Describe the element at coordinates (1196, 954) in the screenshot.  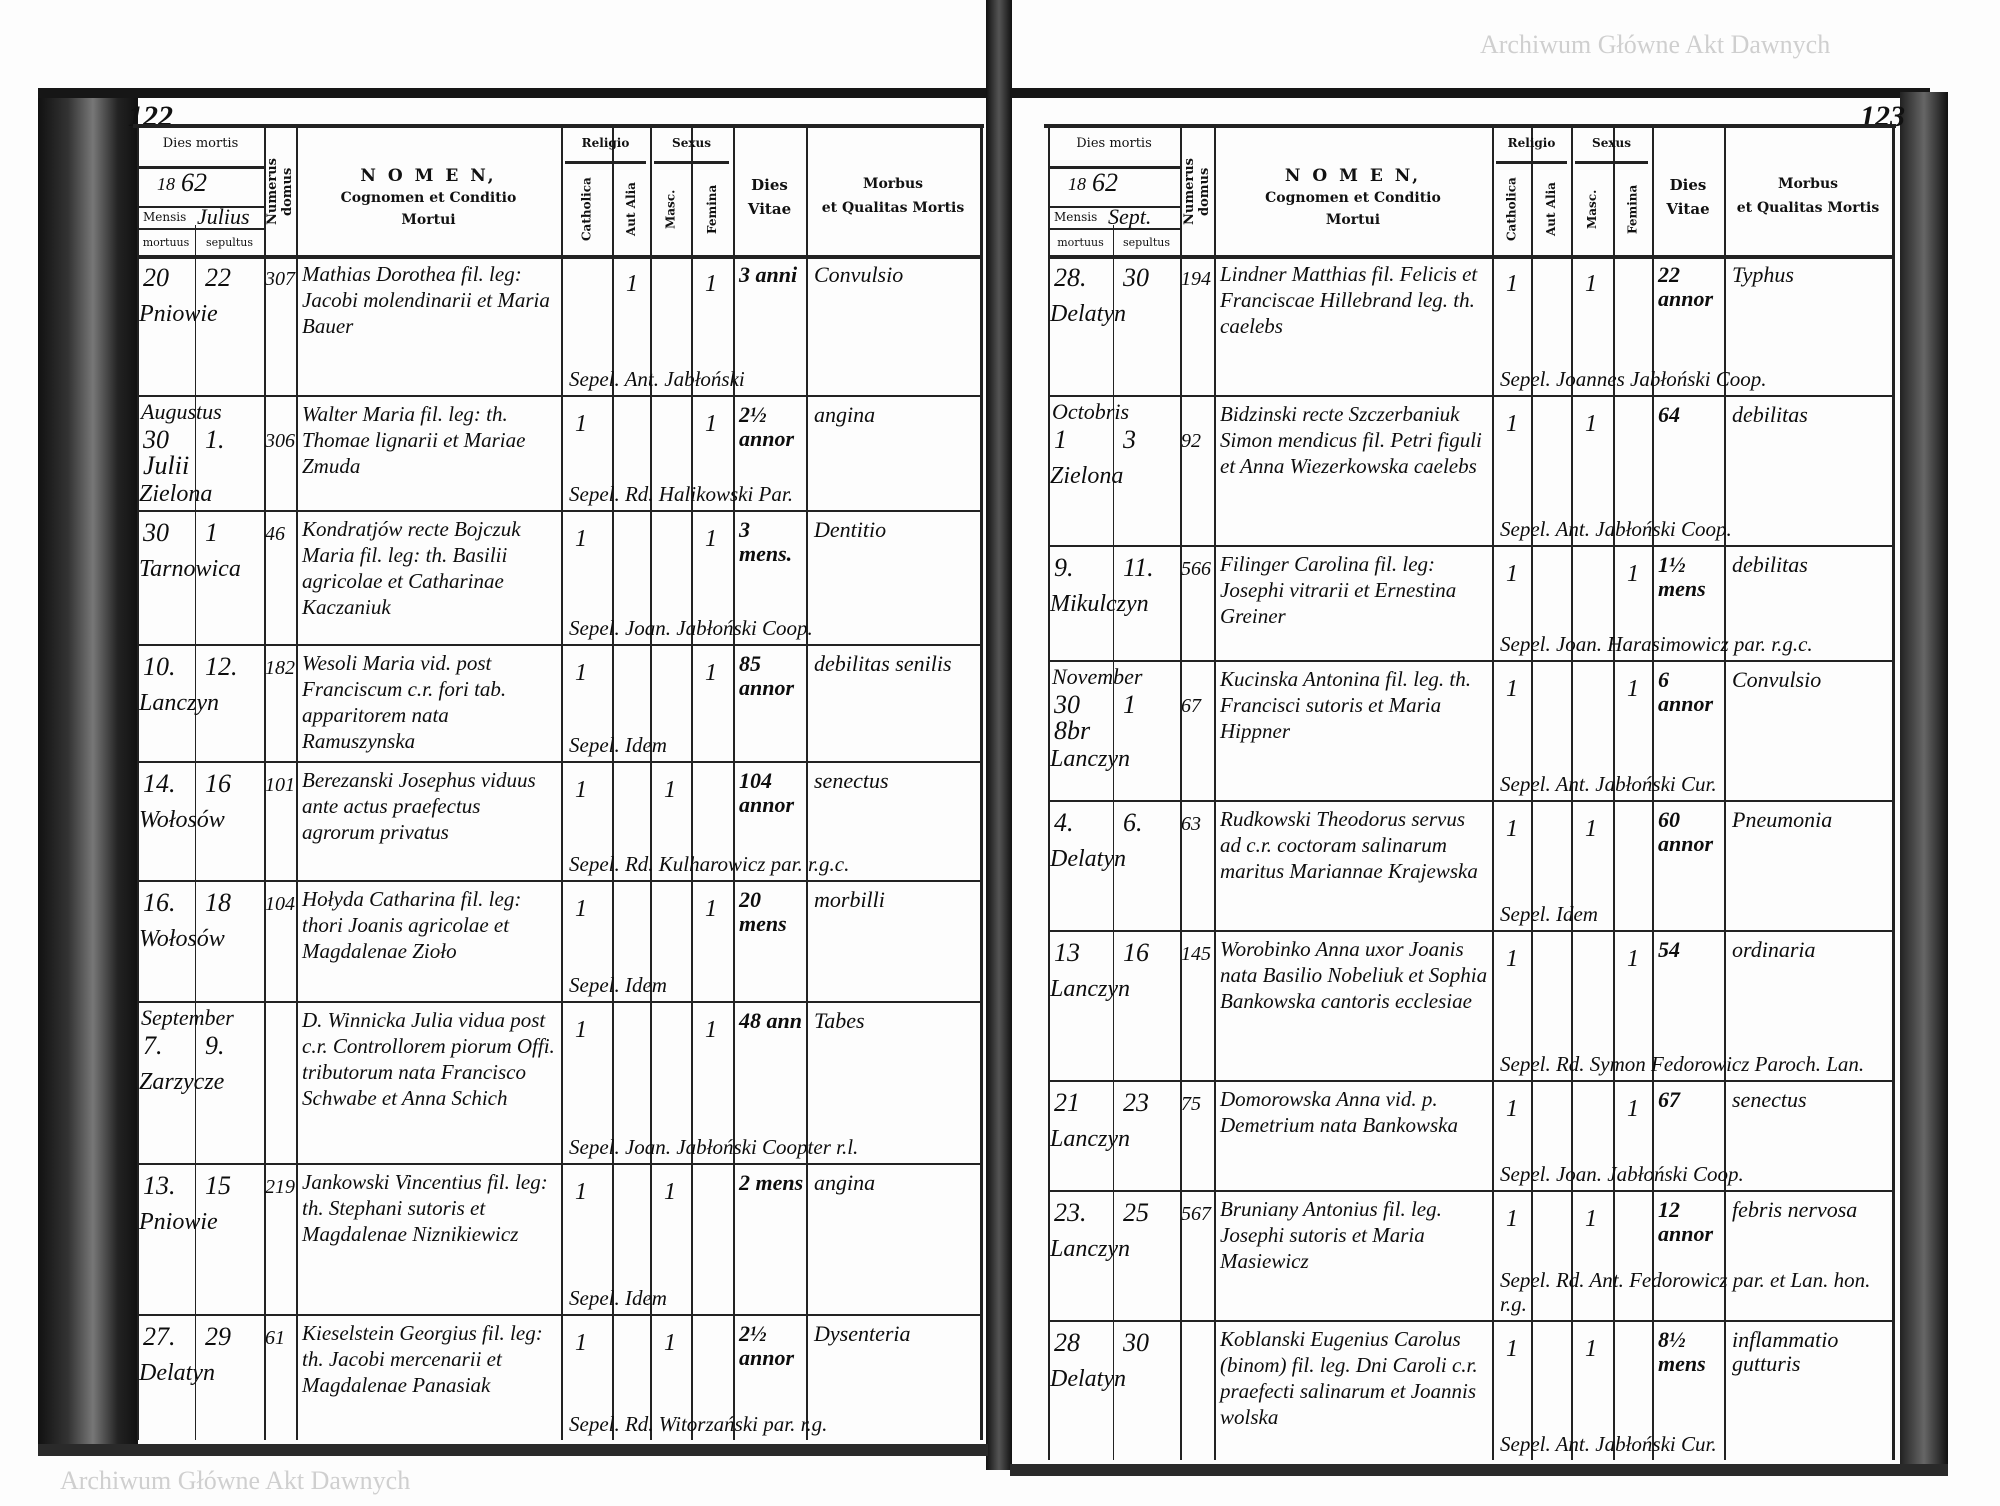
I see `entry-domus: 145` at that location.